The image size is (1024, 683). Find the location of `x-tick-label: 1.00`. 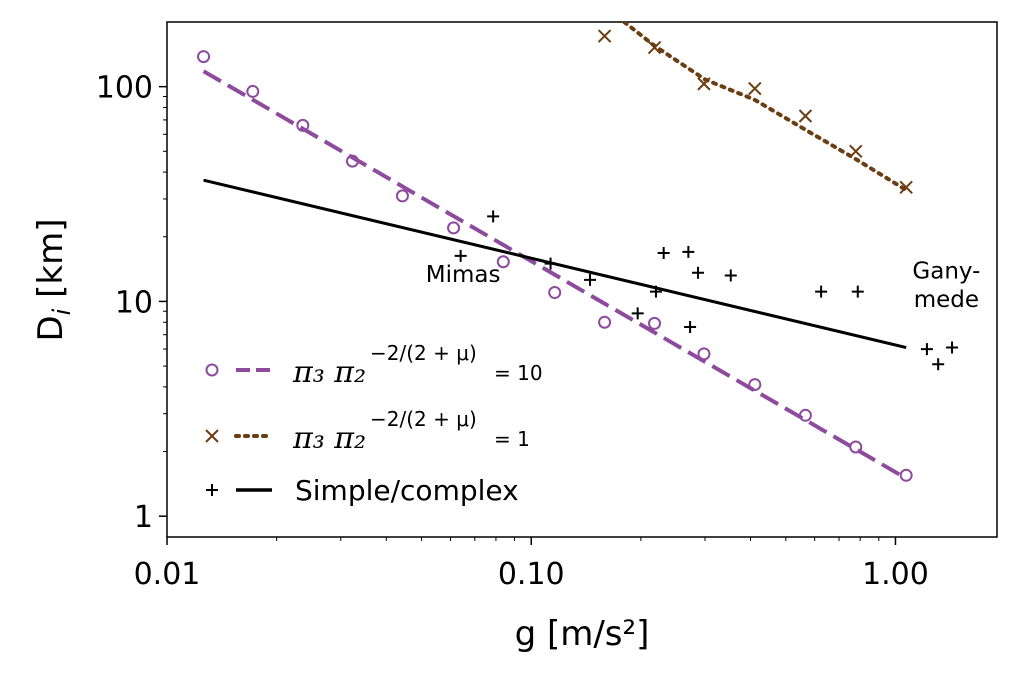

x-tick-label: 1.00 is located at coordinates (895, 574).